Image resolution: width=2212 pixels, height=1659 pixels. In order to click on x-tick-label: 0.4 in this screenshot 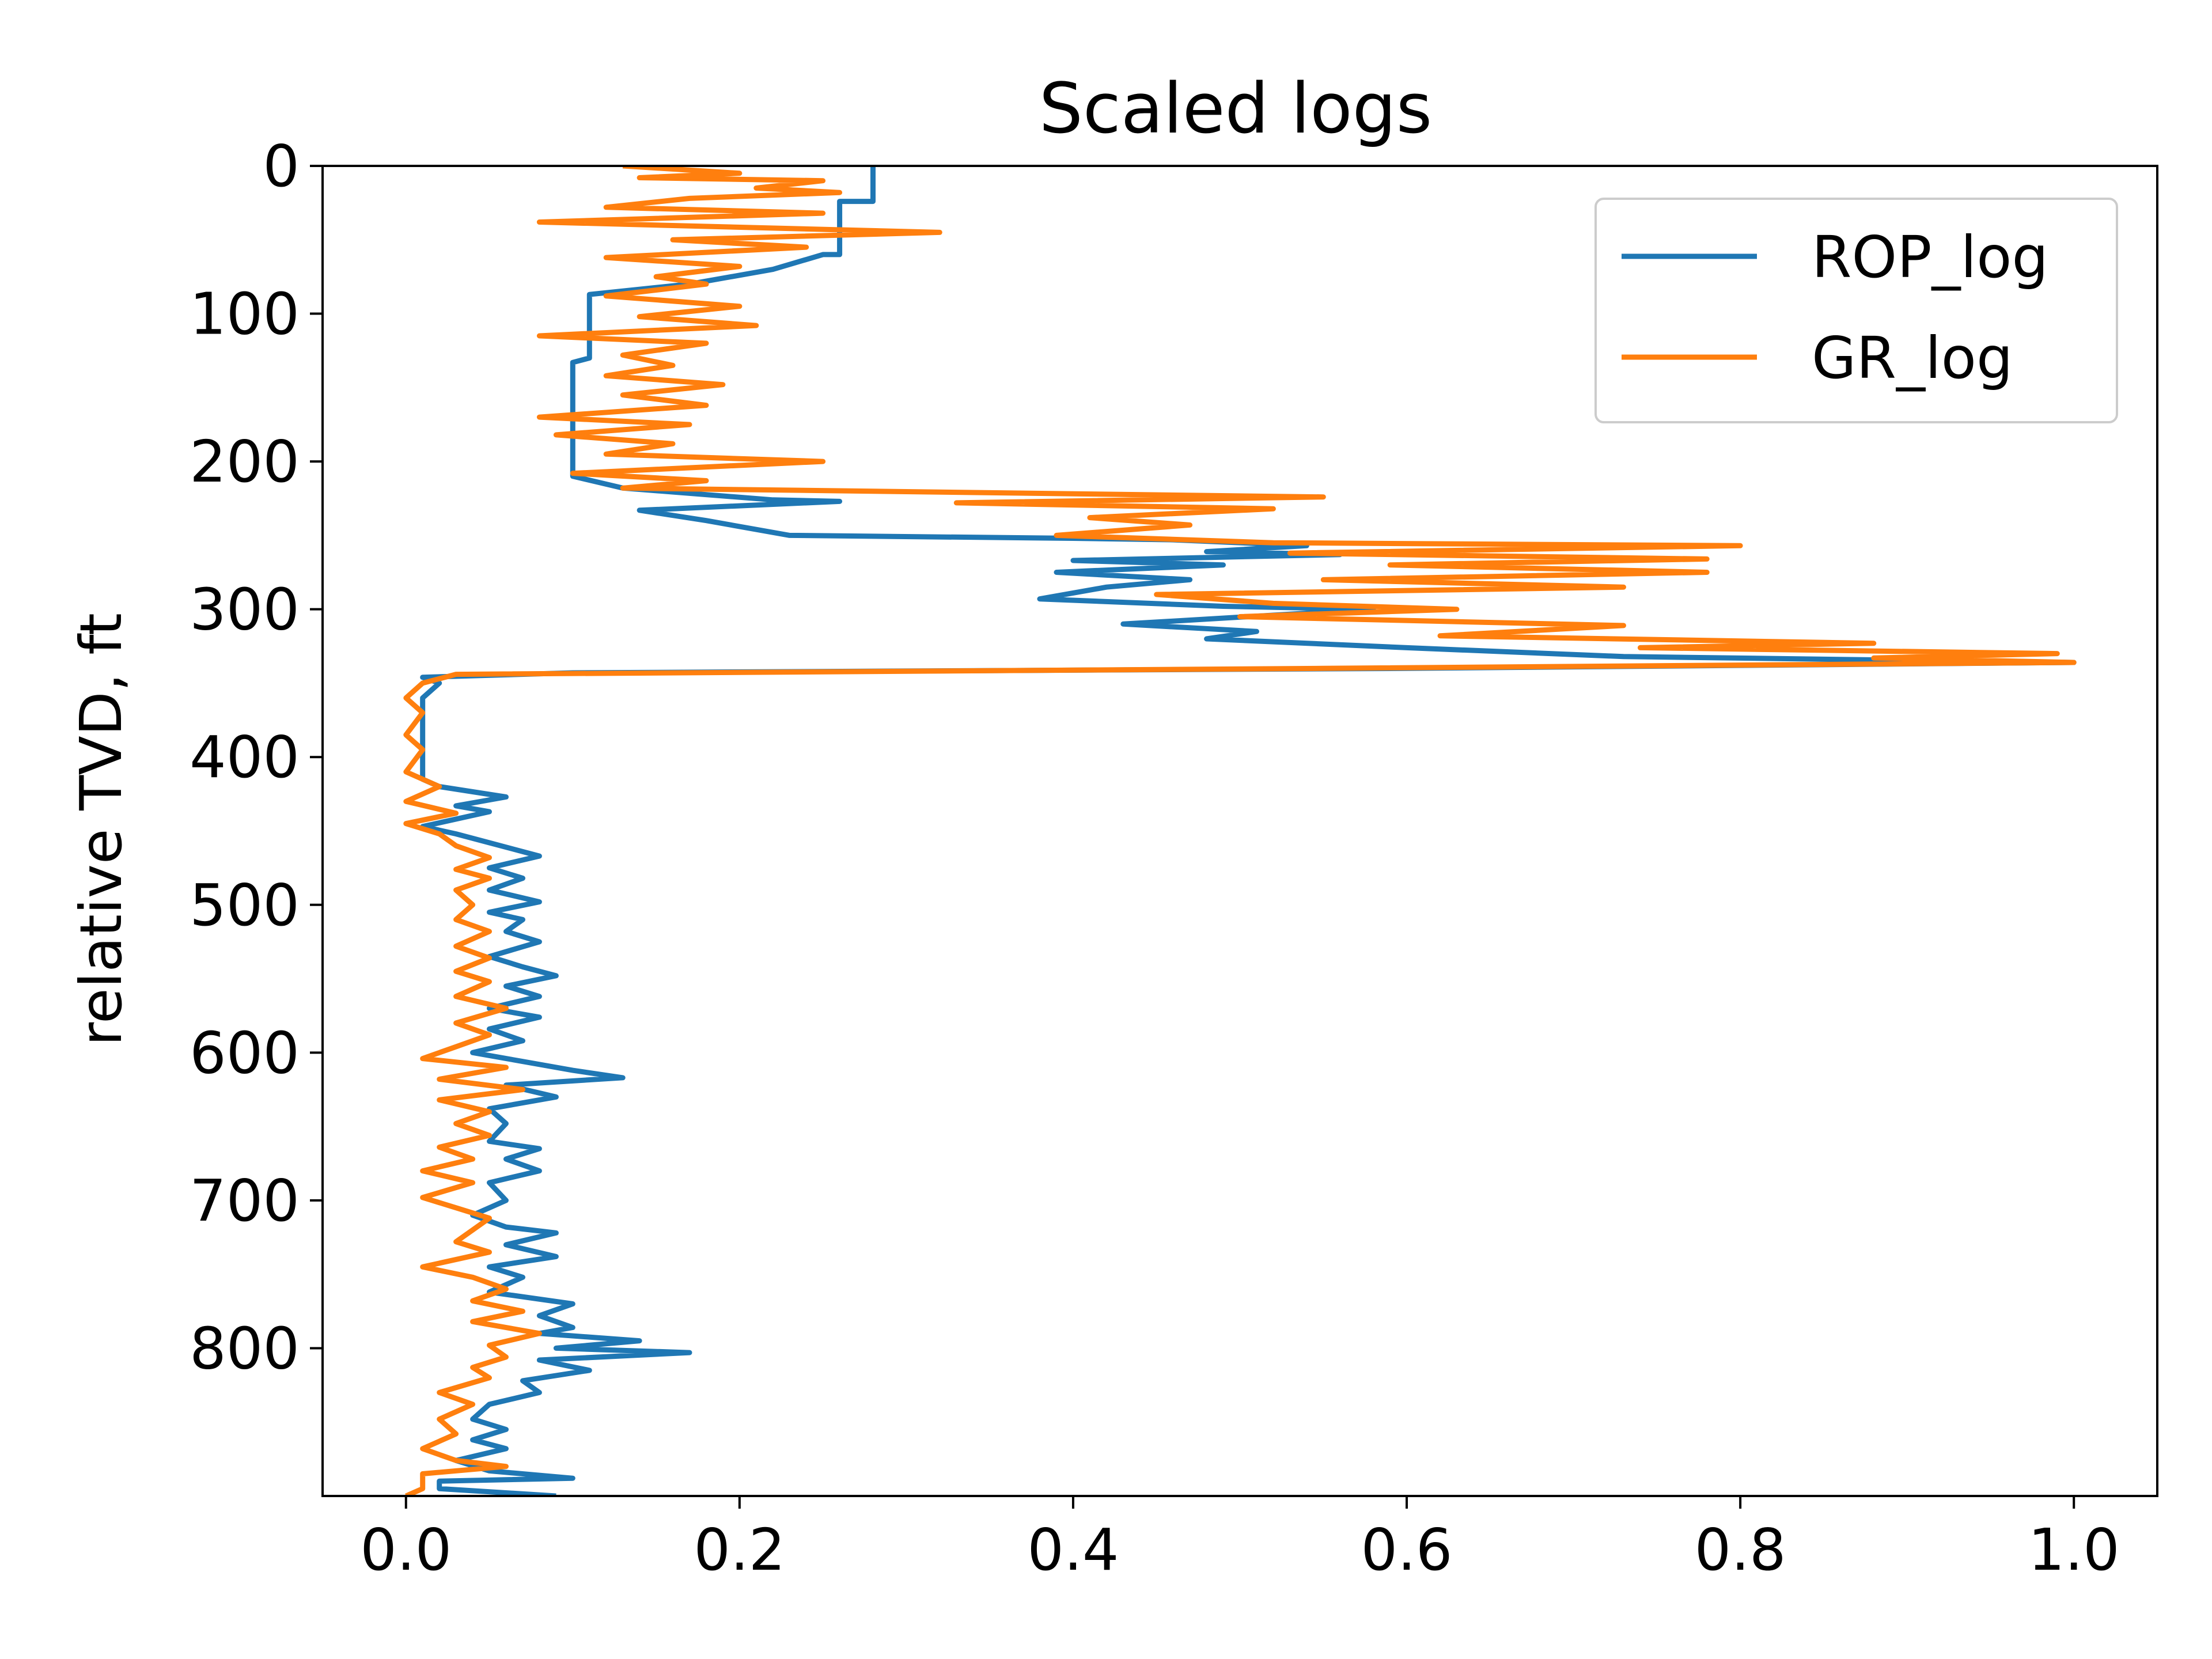, I will do `click(1073, 1550)`.